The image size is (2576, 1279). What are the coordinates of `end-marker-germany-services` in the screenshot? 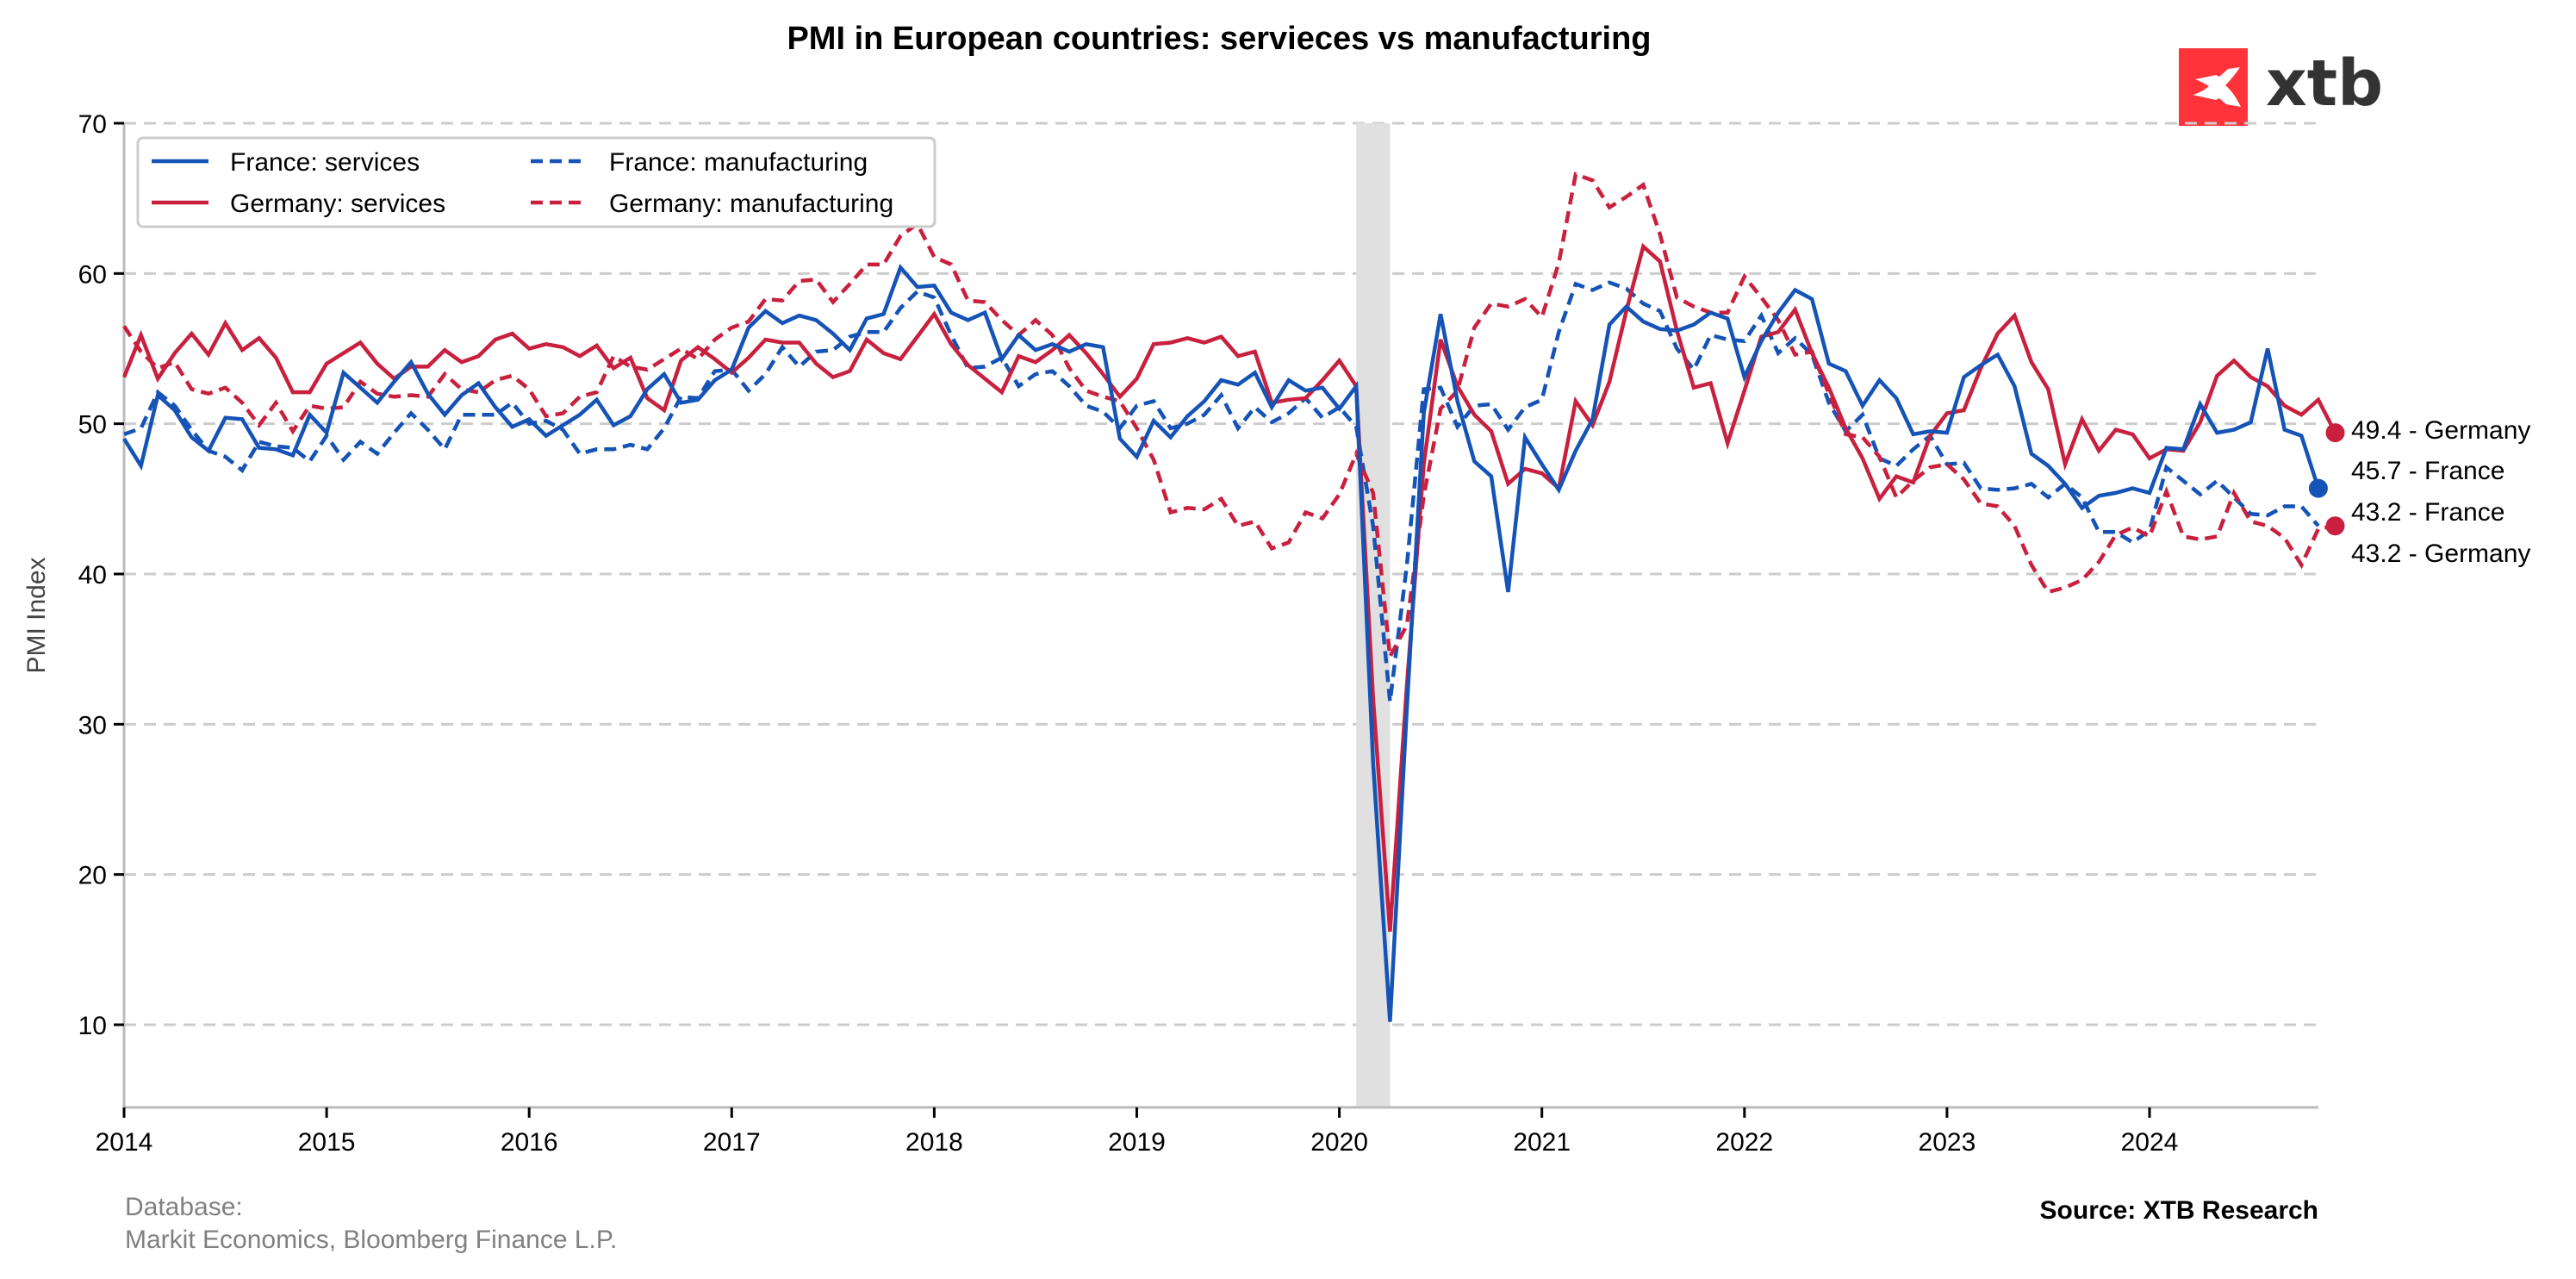 It's located at (2335, 433).